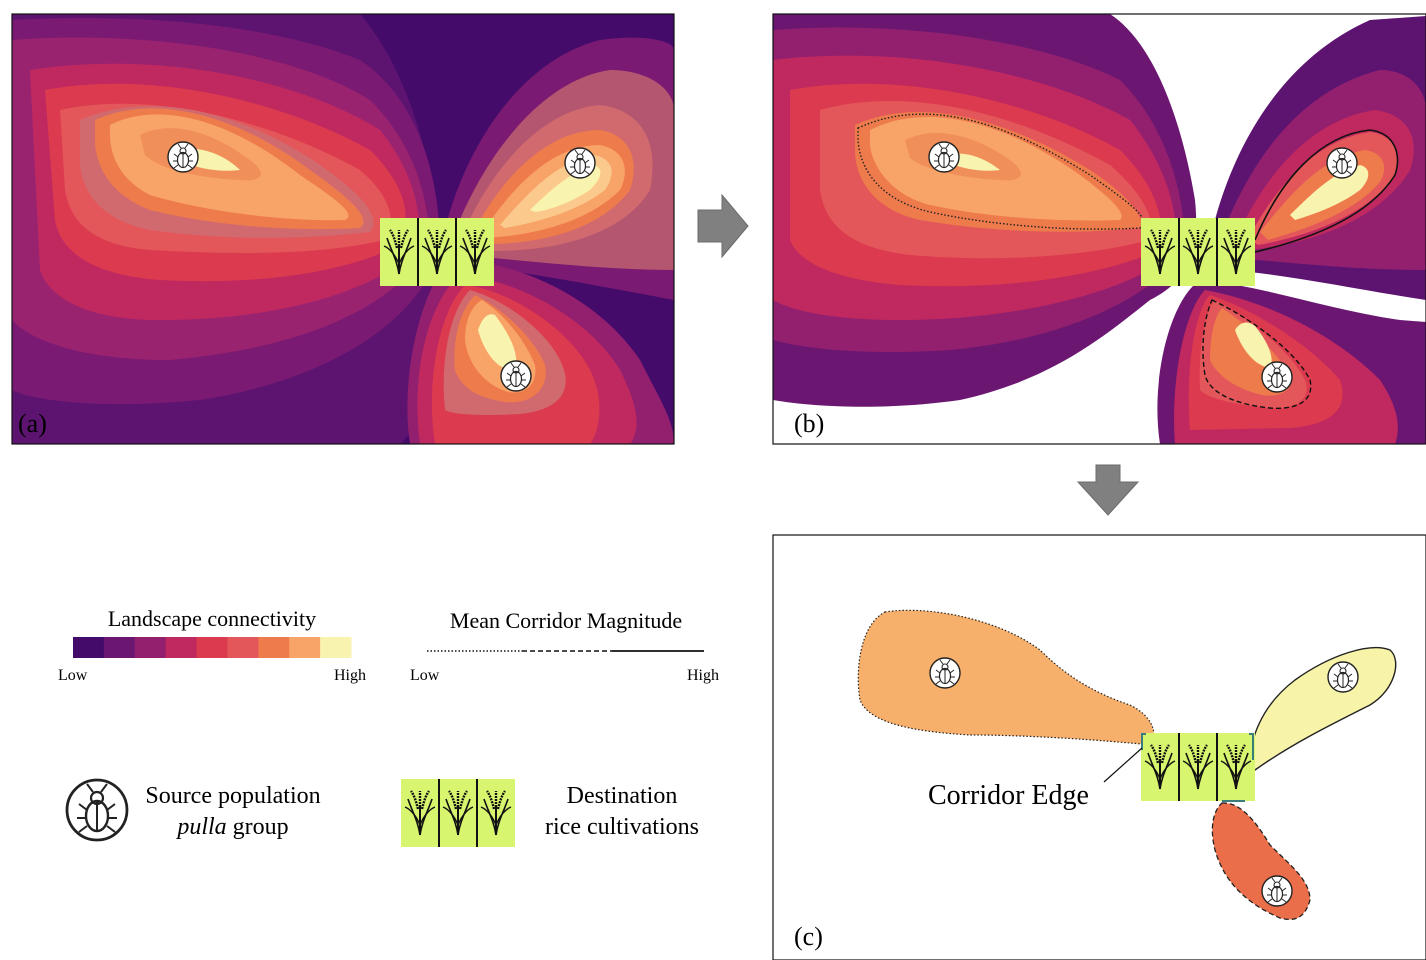 Image resolution: width=1426 pixels, height=960 pixels. I want to click on connectivity-colorbar, so click(212, 647).